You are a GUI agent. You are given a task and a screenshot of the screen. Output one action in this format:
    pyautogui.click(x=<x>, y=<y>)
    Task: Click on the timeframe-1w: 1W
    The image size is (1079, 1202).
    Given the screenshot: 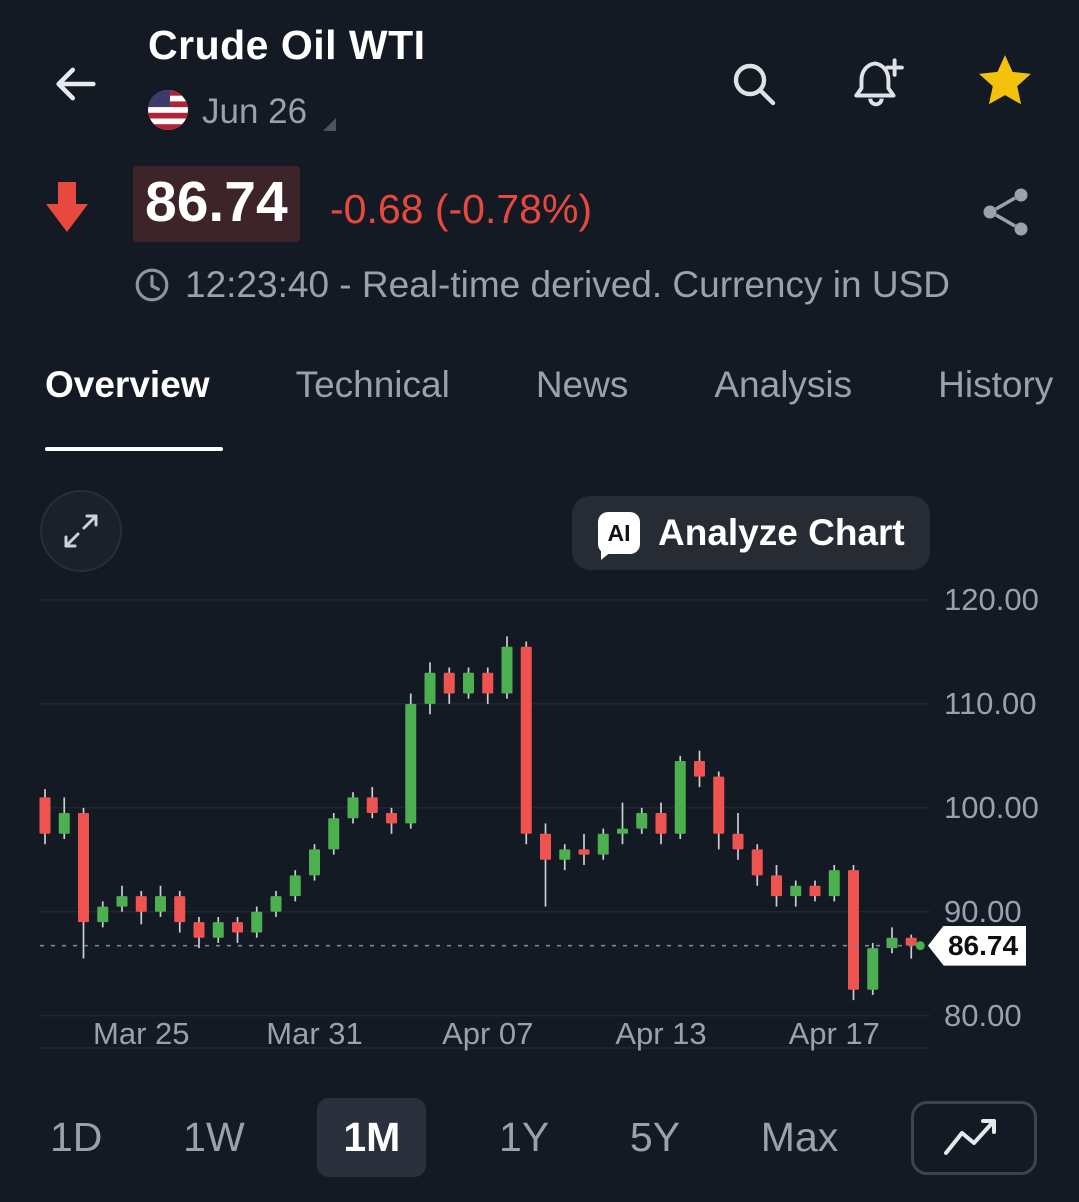 What is the action you would take?
    pyautogui.click(x=214, y=1137)
    